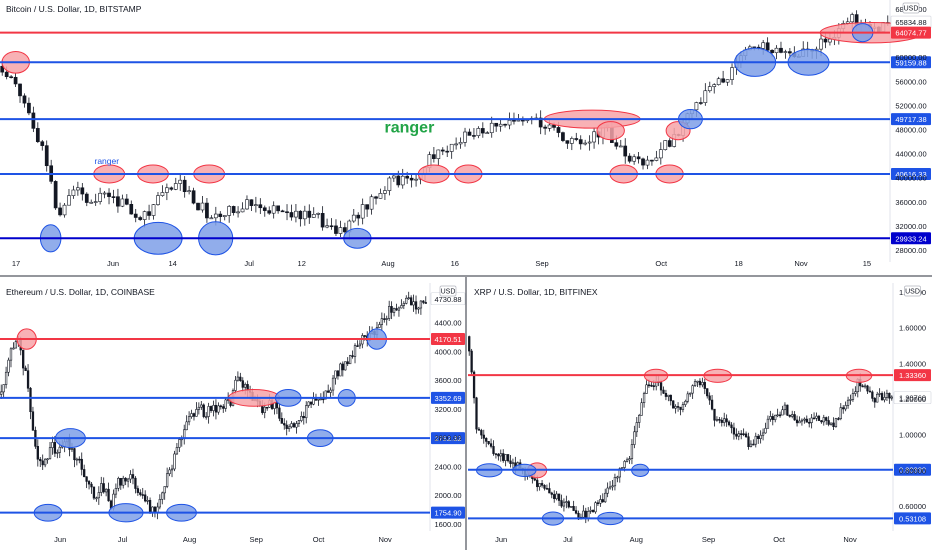 The width and height of the screenshot is (932, 550). I want to click on eth-currency-badge, so click(448, 291).